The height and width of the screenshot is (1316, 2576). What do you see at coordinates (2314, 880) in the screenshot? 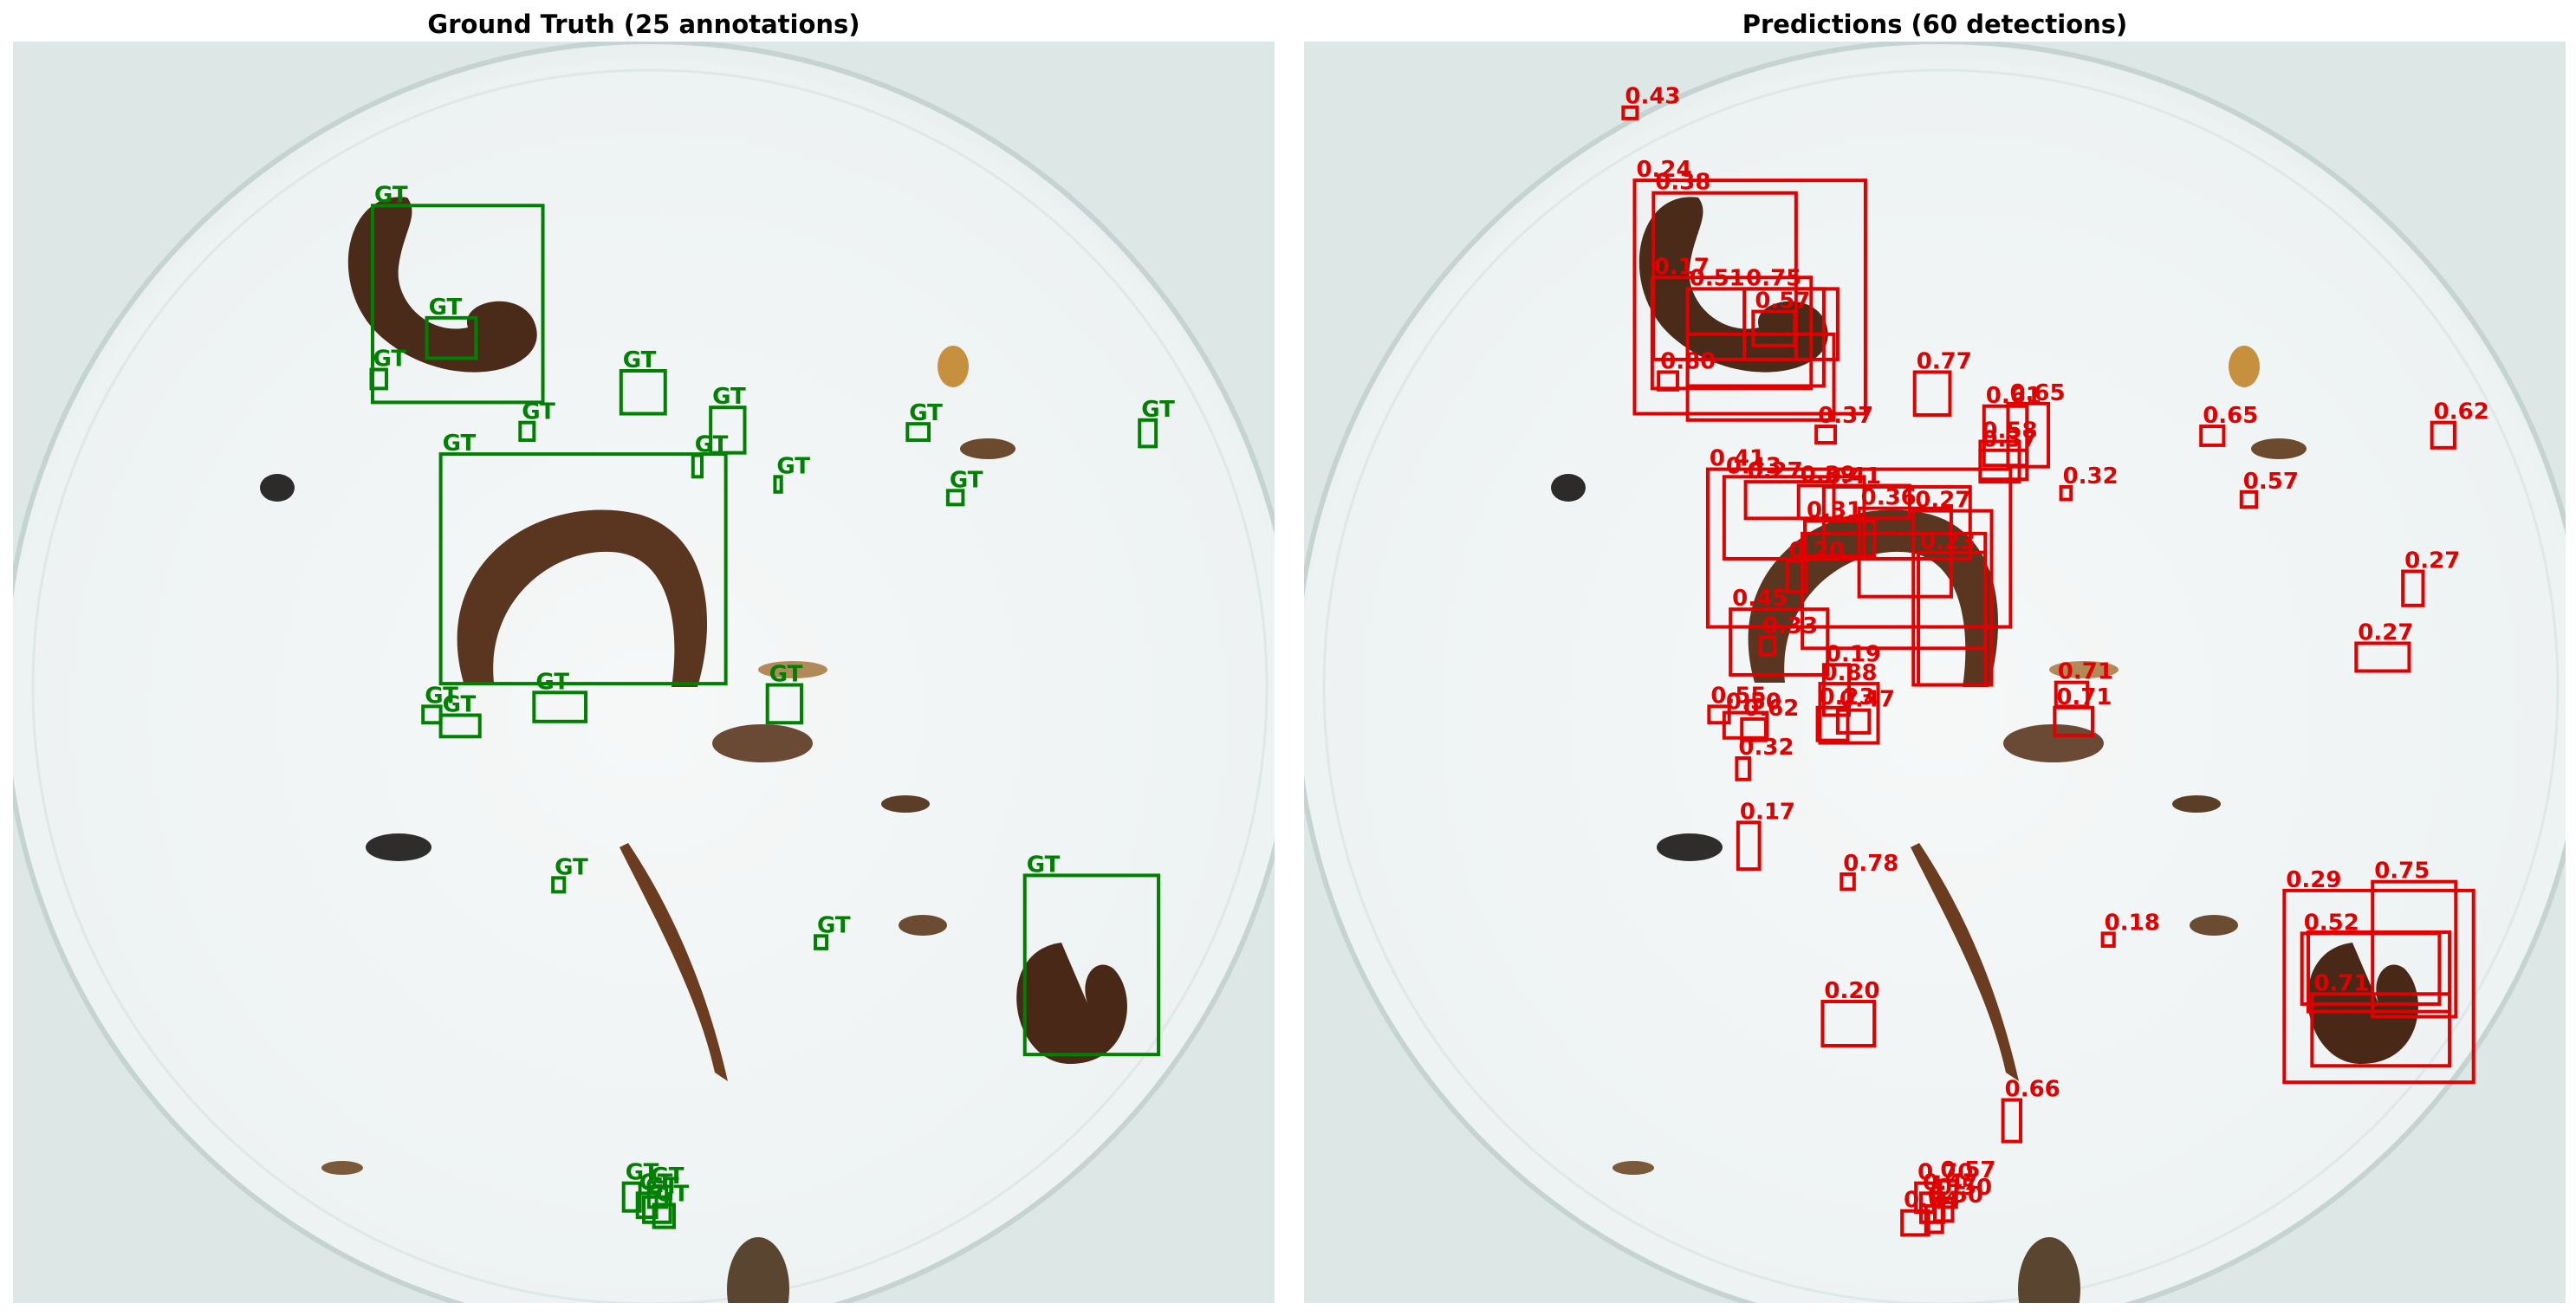
I see `prediction-label: 0.29` at bounding box center [2314, 880].